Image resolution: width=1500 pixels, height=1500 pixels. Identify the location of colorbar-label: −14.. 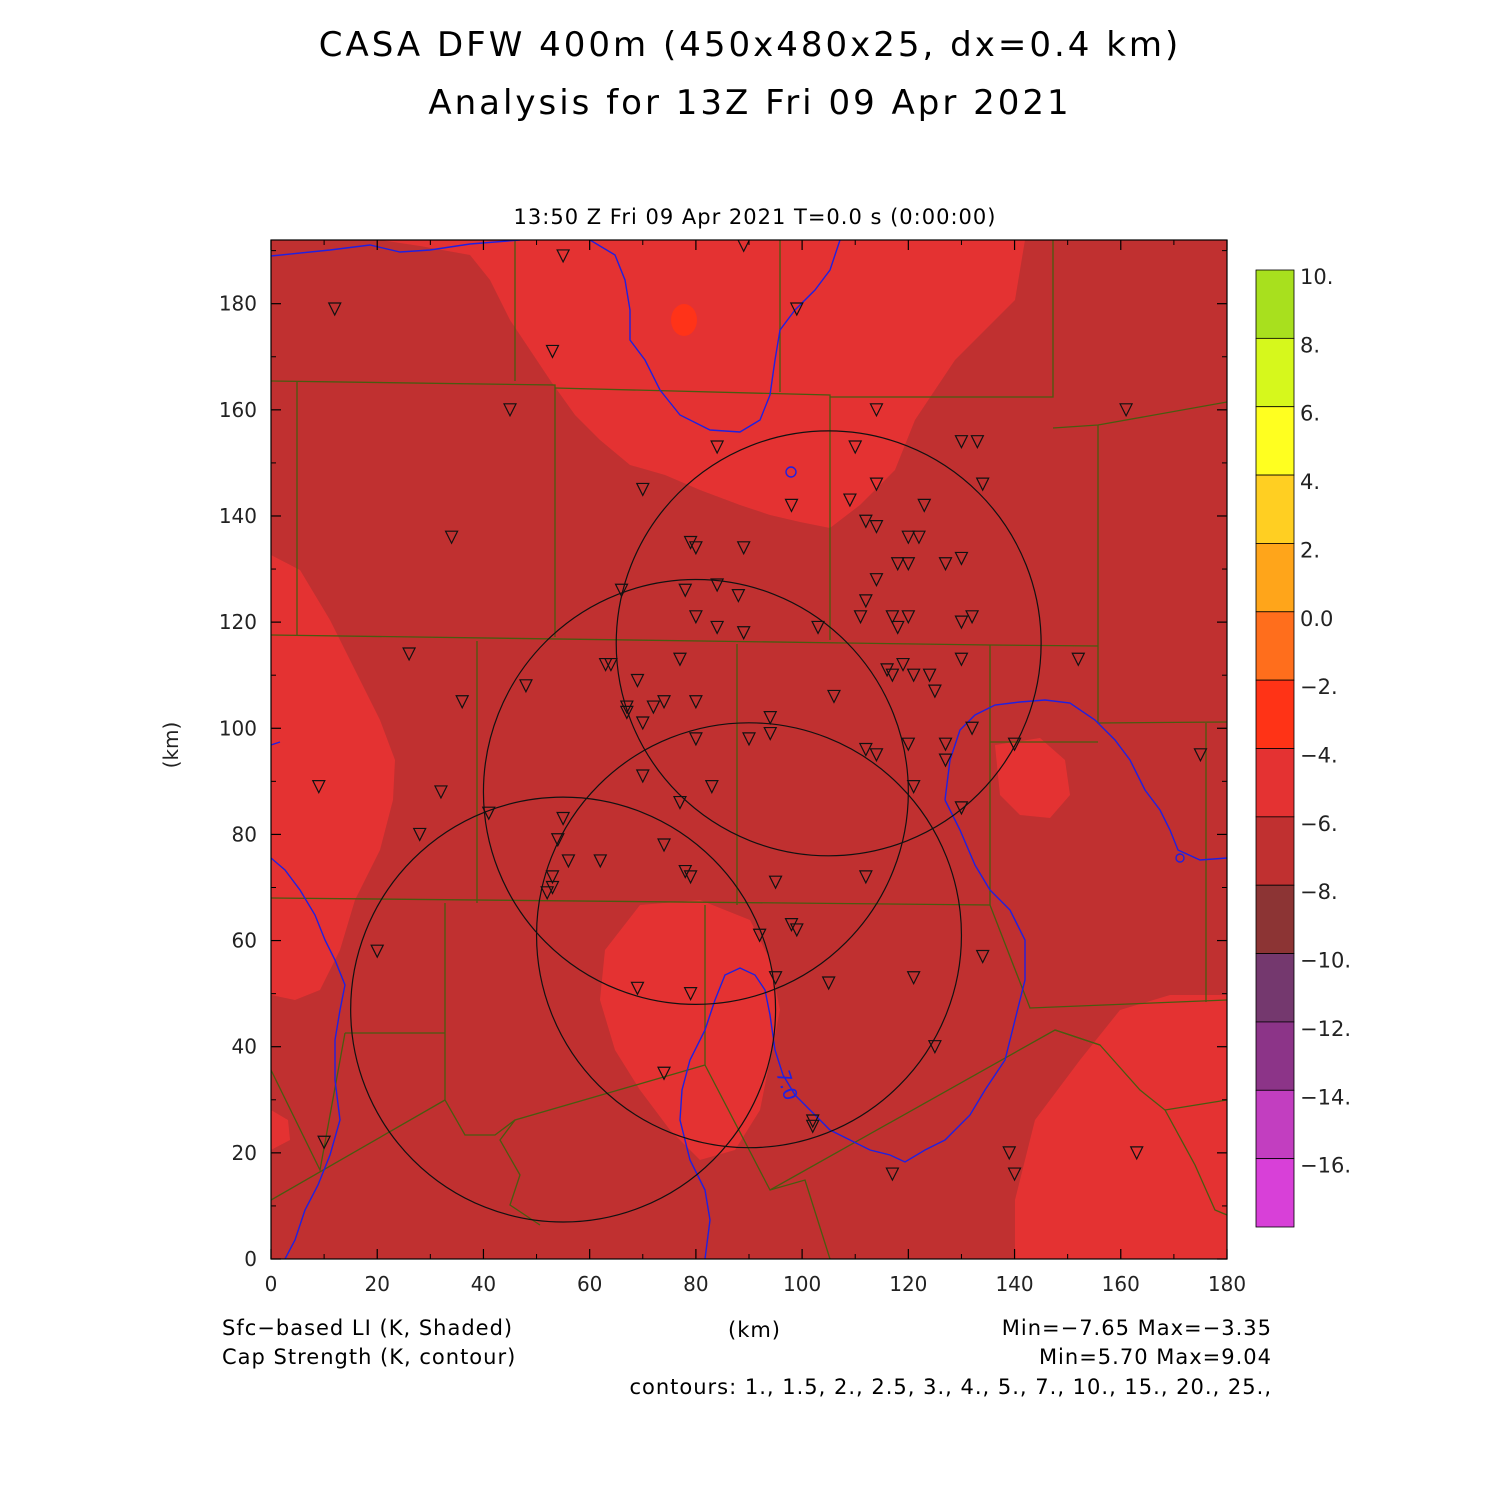
(1325, 1097).